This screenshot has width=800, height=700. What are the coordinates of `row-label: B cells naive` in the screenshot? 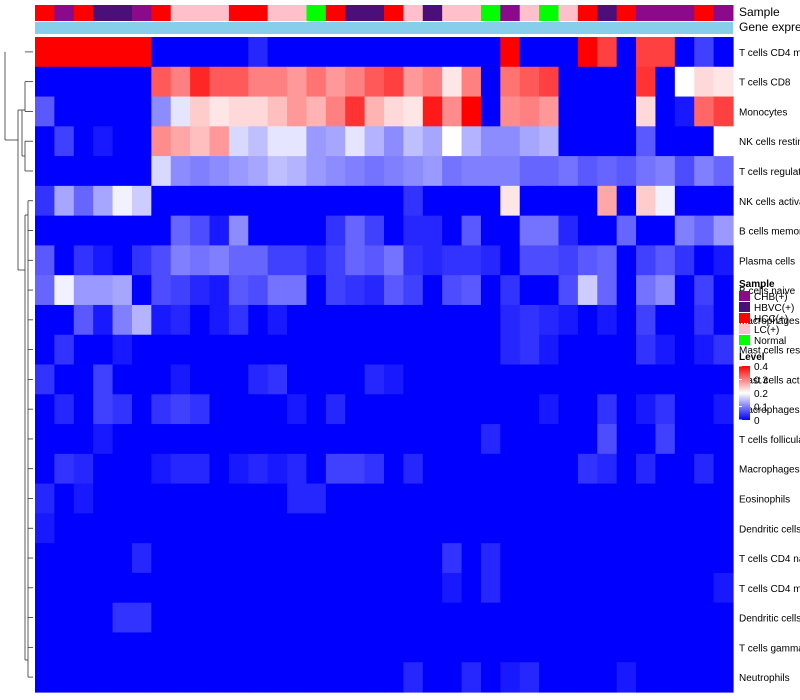 It's located at (767, 291).